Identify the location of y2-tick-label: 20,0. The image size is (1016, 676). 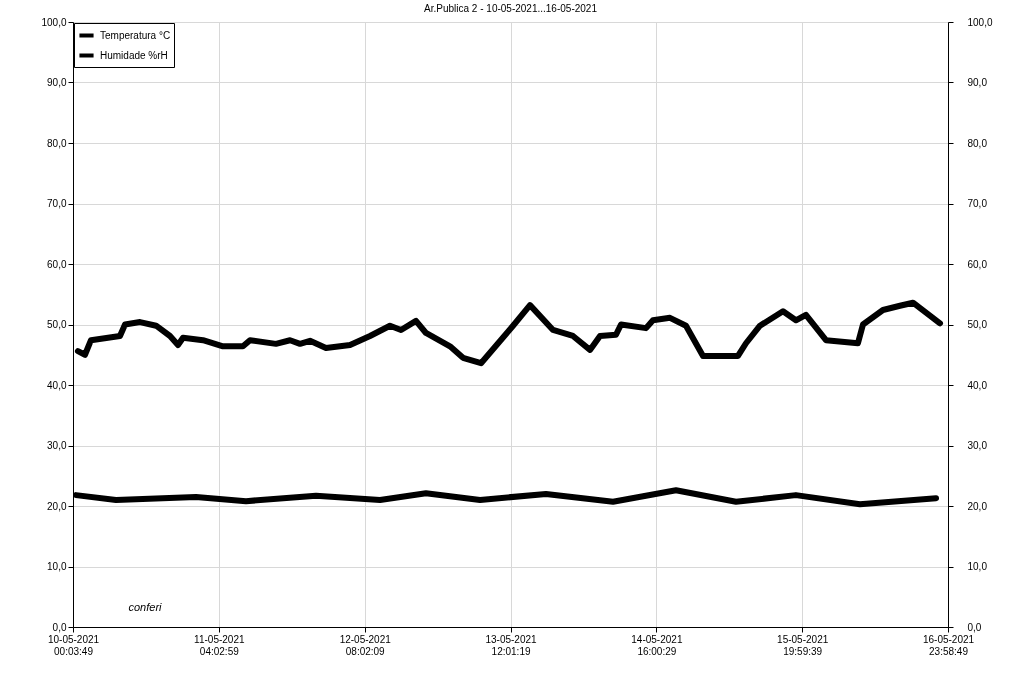
(977, 506).